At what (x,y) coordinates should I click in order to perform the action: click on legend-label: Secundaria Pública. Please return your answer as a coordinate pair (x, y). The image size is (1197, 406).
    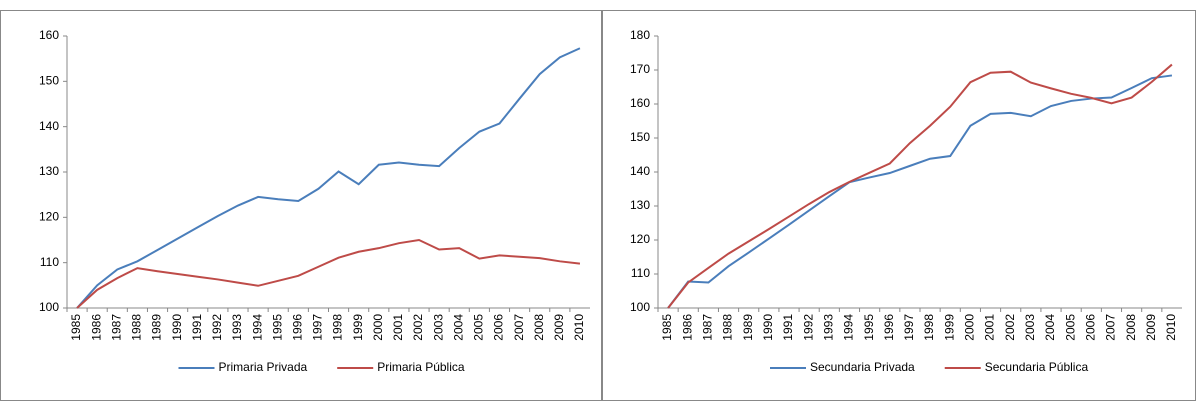
    Looking at the image, I should click on (1037, 367).